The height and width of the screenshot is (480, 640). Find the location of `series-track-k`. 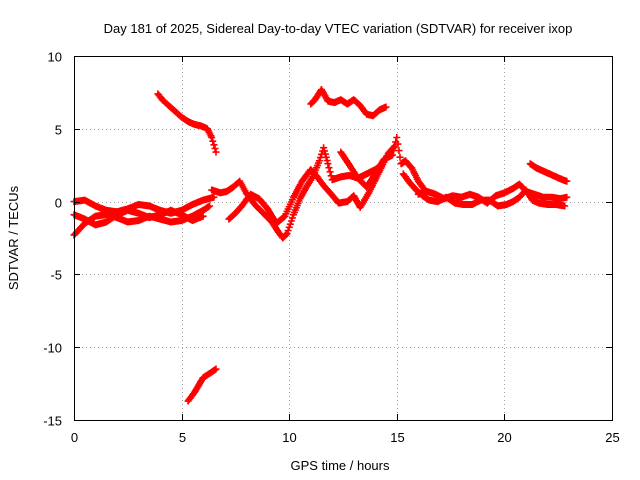

series-track-k is located at coordinates (492, 193).